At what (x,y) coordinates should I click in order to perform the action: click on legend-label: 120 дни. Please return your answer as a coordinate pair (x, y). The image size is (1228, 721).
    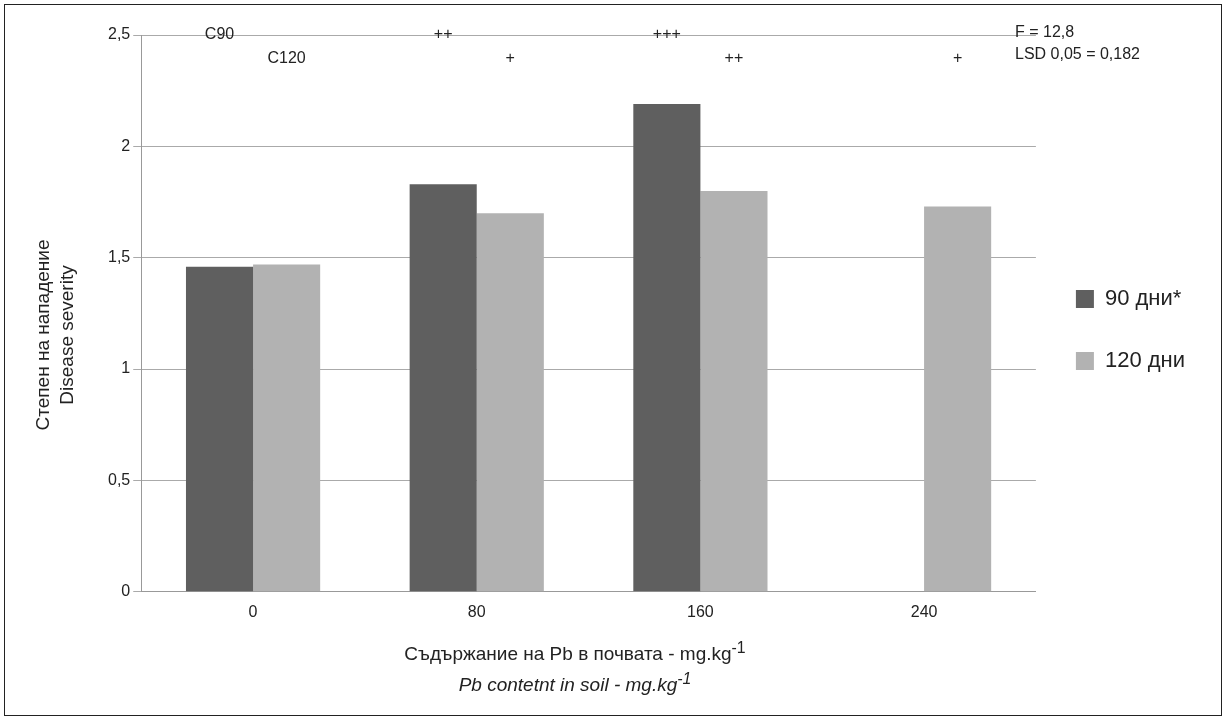
    Looking at the image, I should click on (1144, 360).